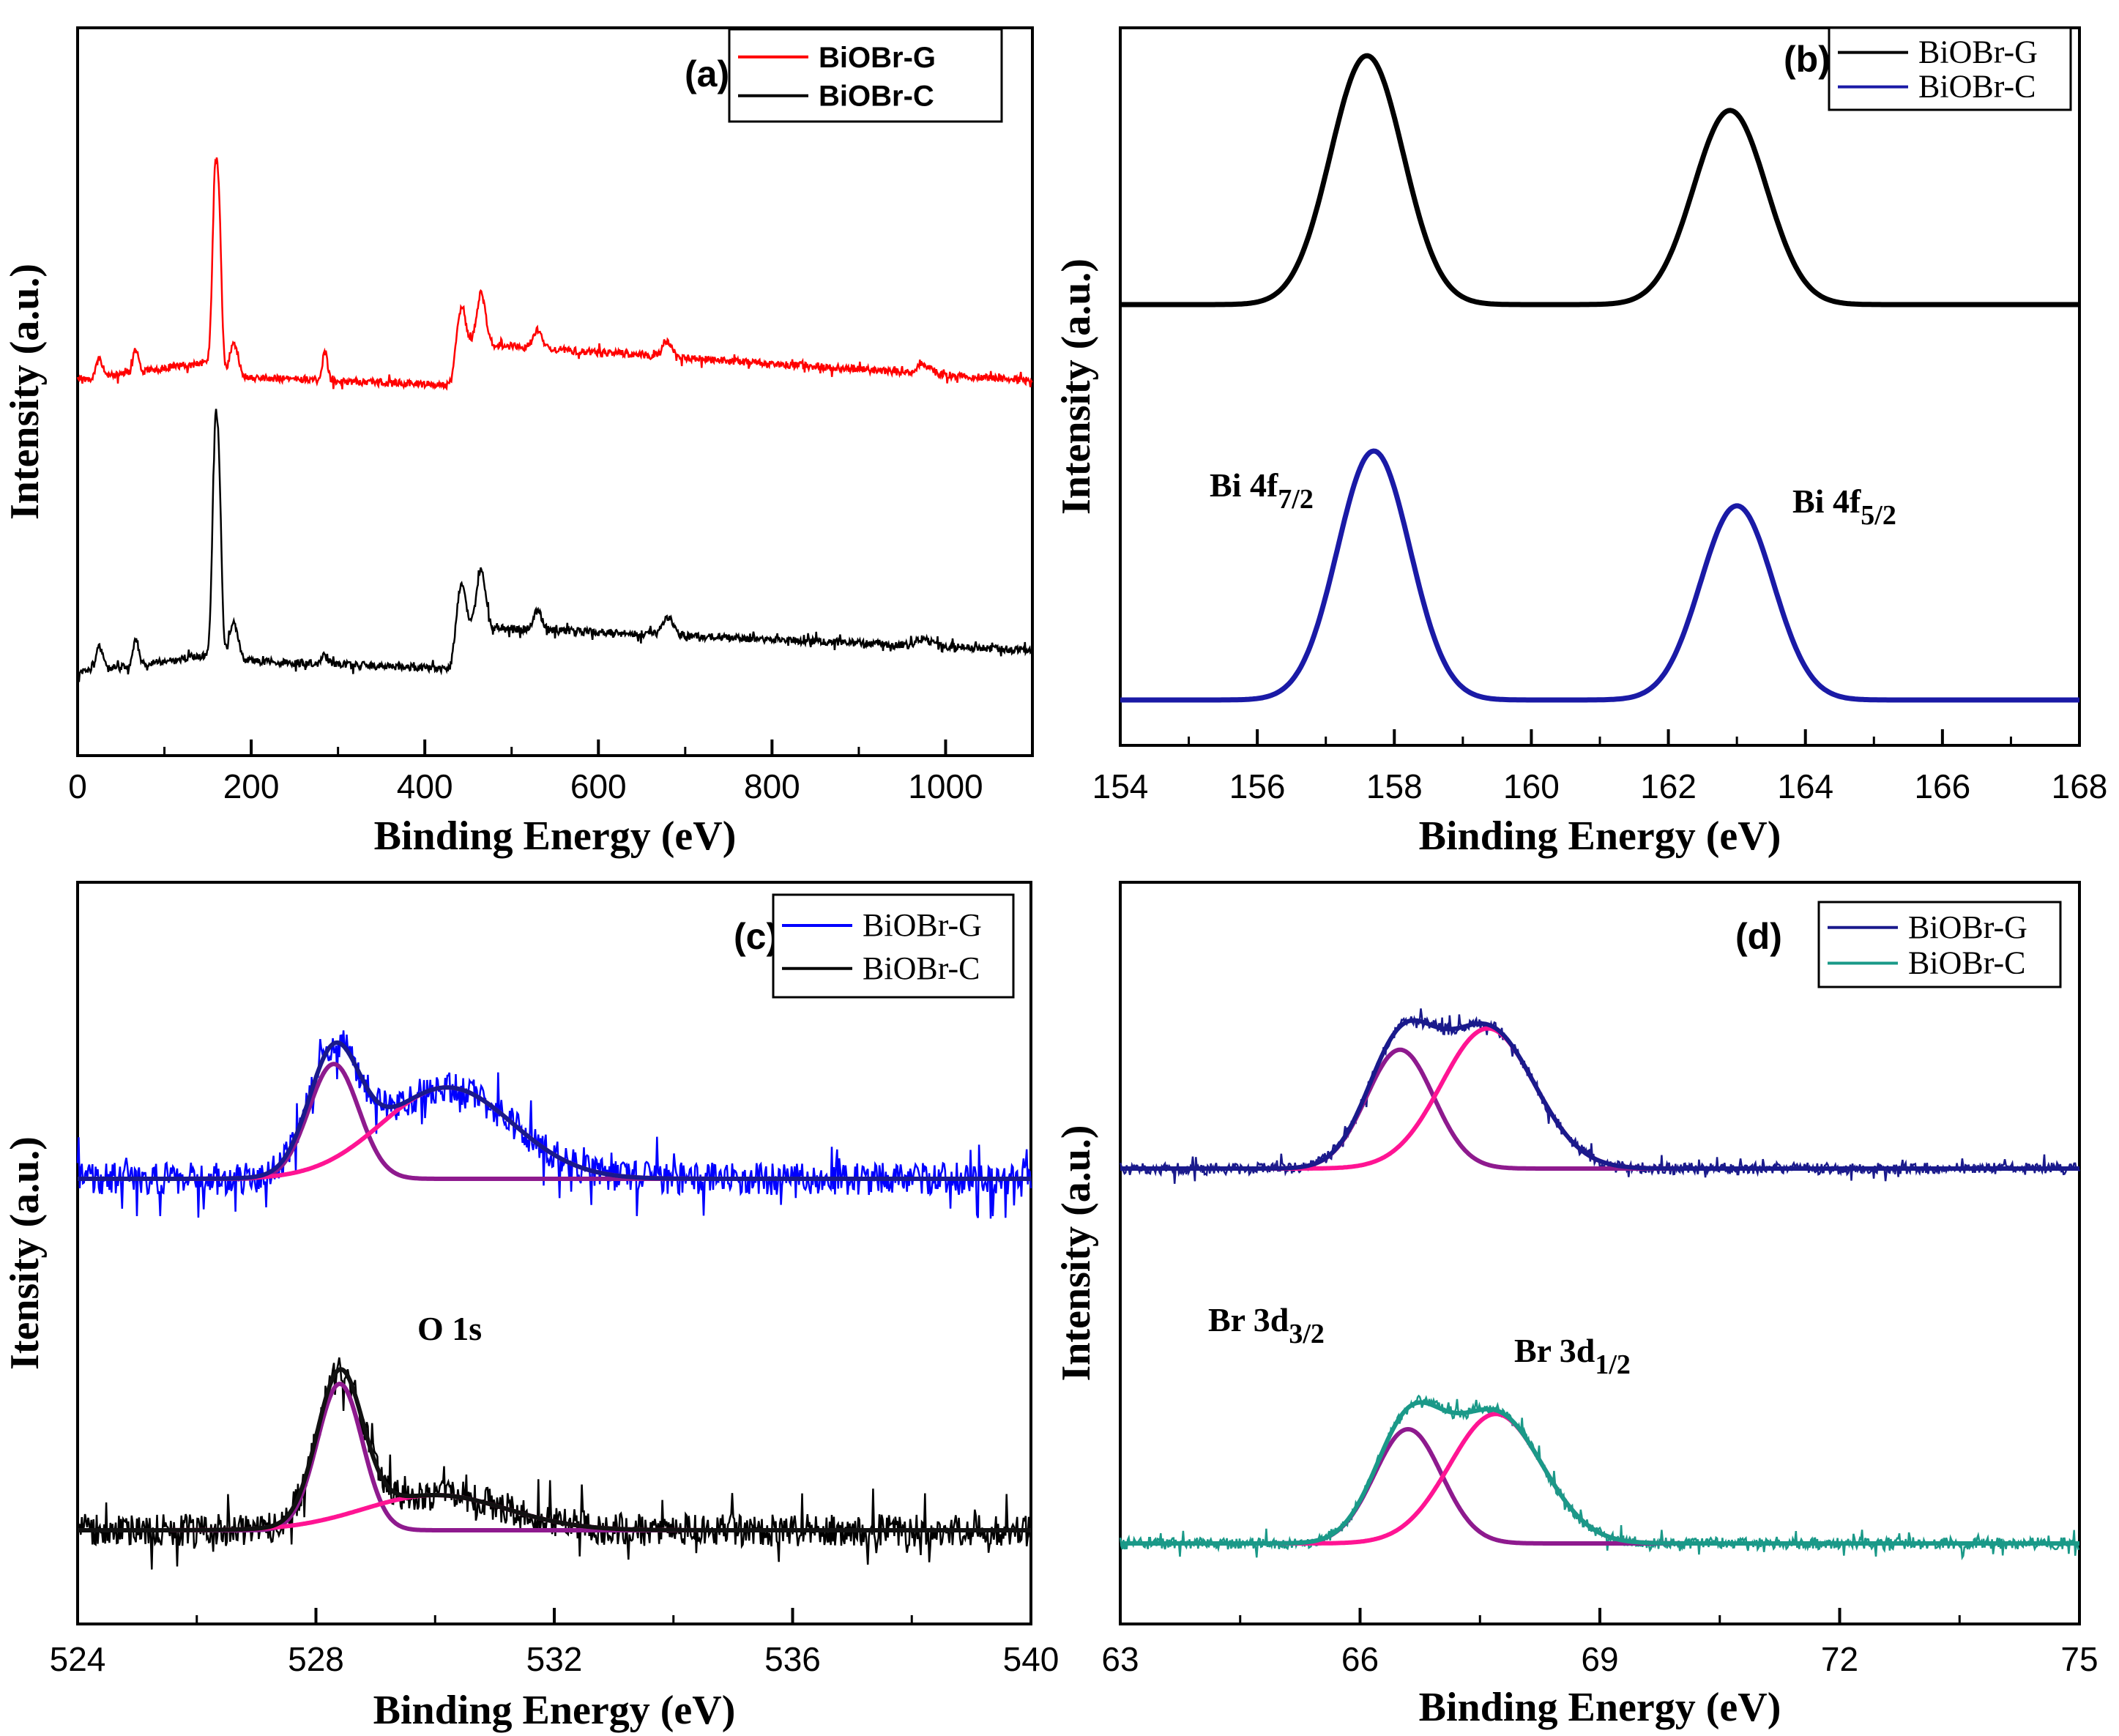 This screenshot has width=2119, height=1736. What do you see at coordinates (1805, 786) in the screenshot?
I see `x-tick-label: 164` at bounding box center [1805, 786].